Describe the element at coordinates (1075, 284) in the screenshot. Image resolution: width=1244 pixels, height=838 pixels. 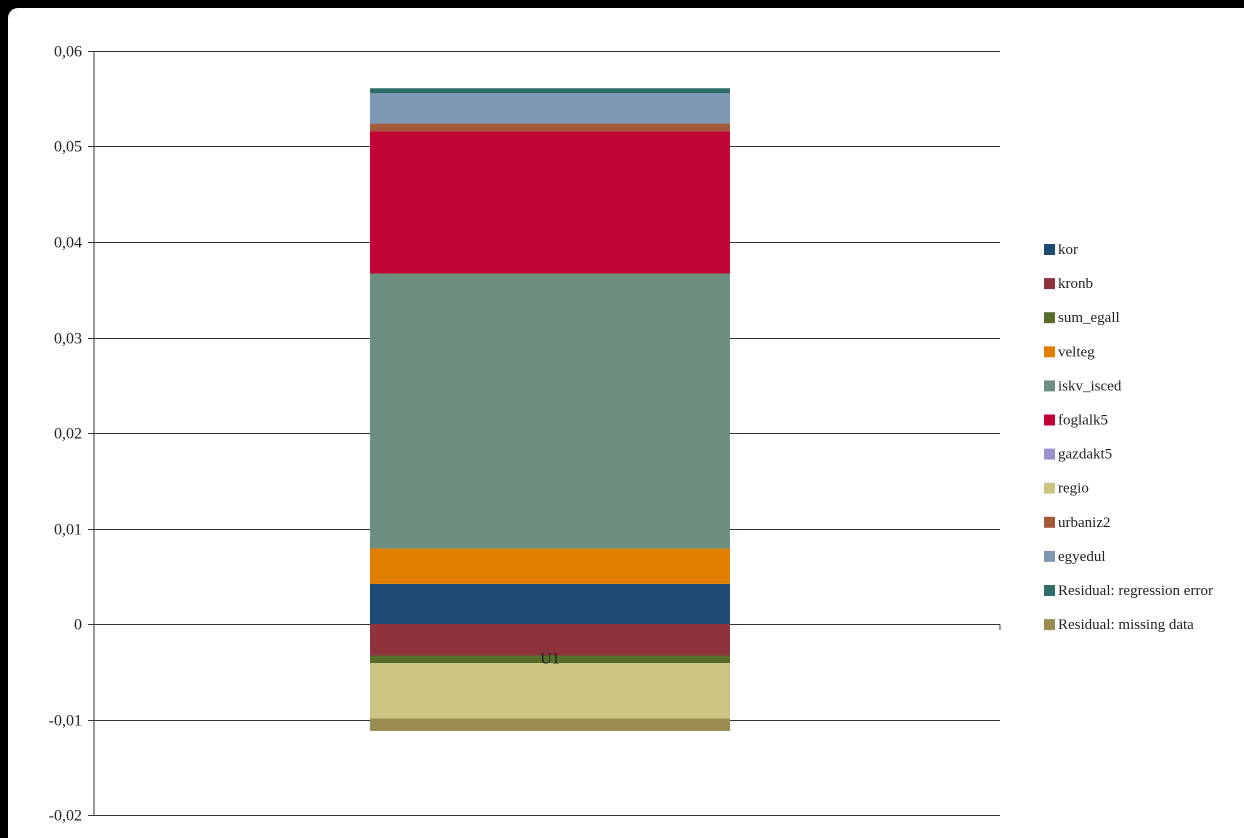
I see `legend-item-label: kronb` at that location.